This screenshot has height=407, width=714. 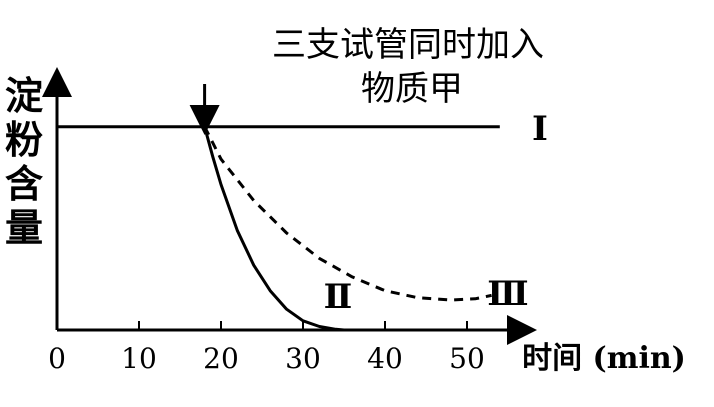 What do you see at coordinates (604, 358) in the screenshot?
I see `x-axis-title: 时间 (min)` at bounding box center [604, 358].